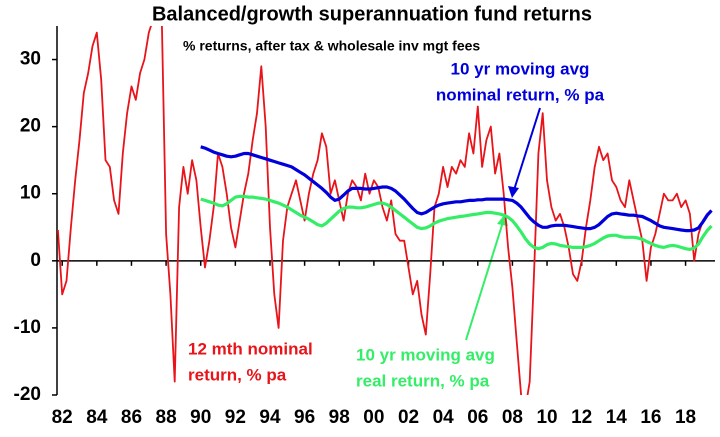  What do you see at coordinates (27, 394) in the screenshot?
I see `y-tick-label: -20` at bounding box center [27, 394].